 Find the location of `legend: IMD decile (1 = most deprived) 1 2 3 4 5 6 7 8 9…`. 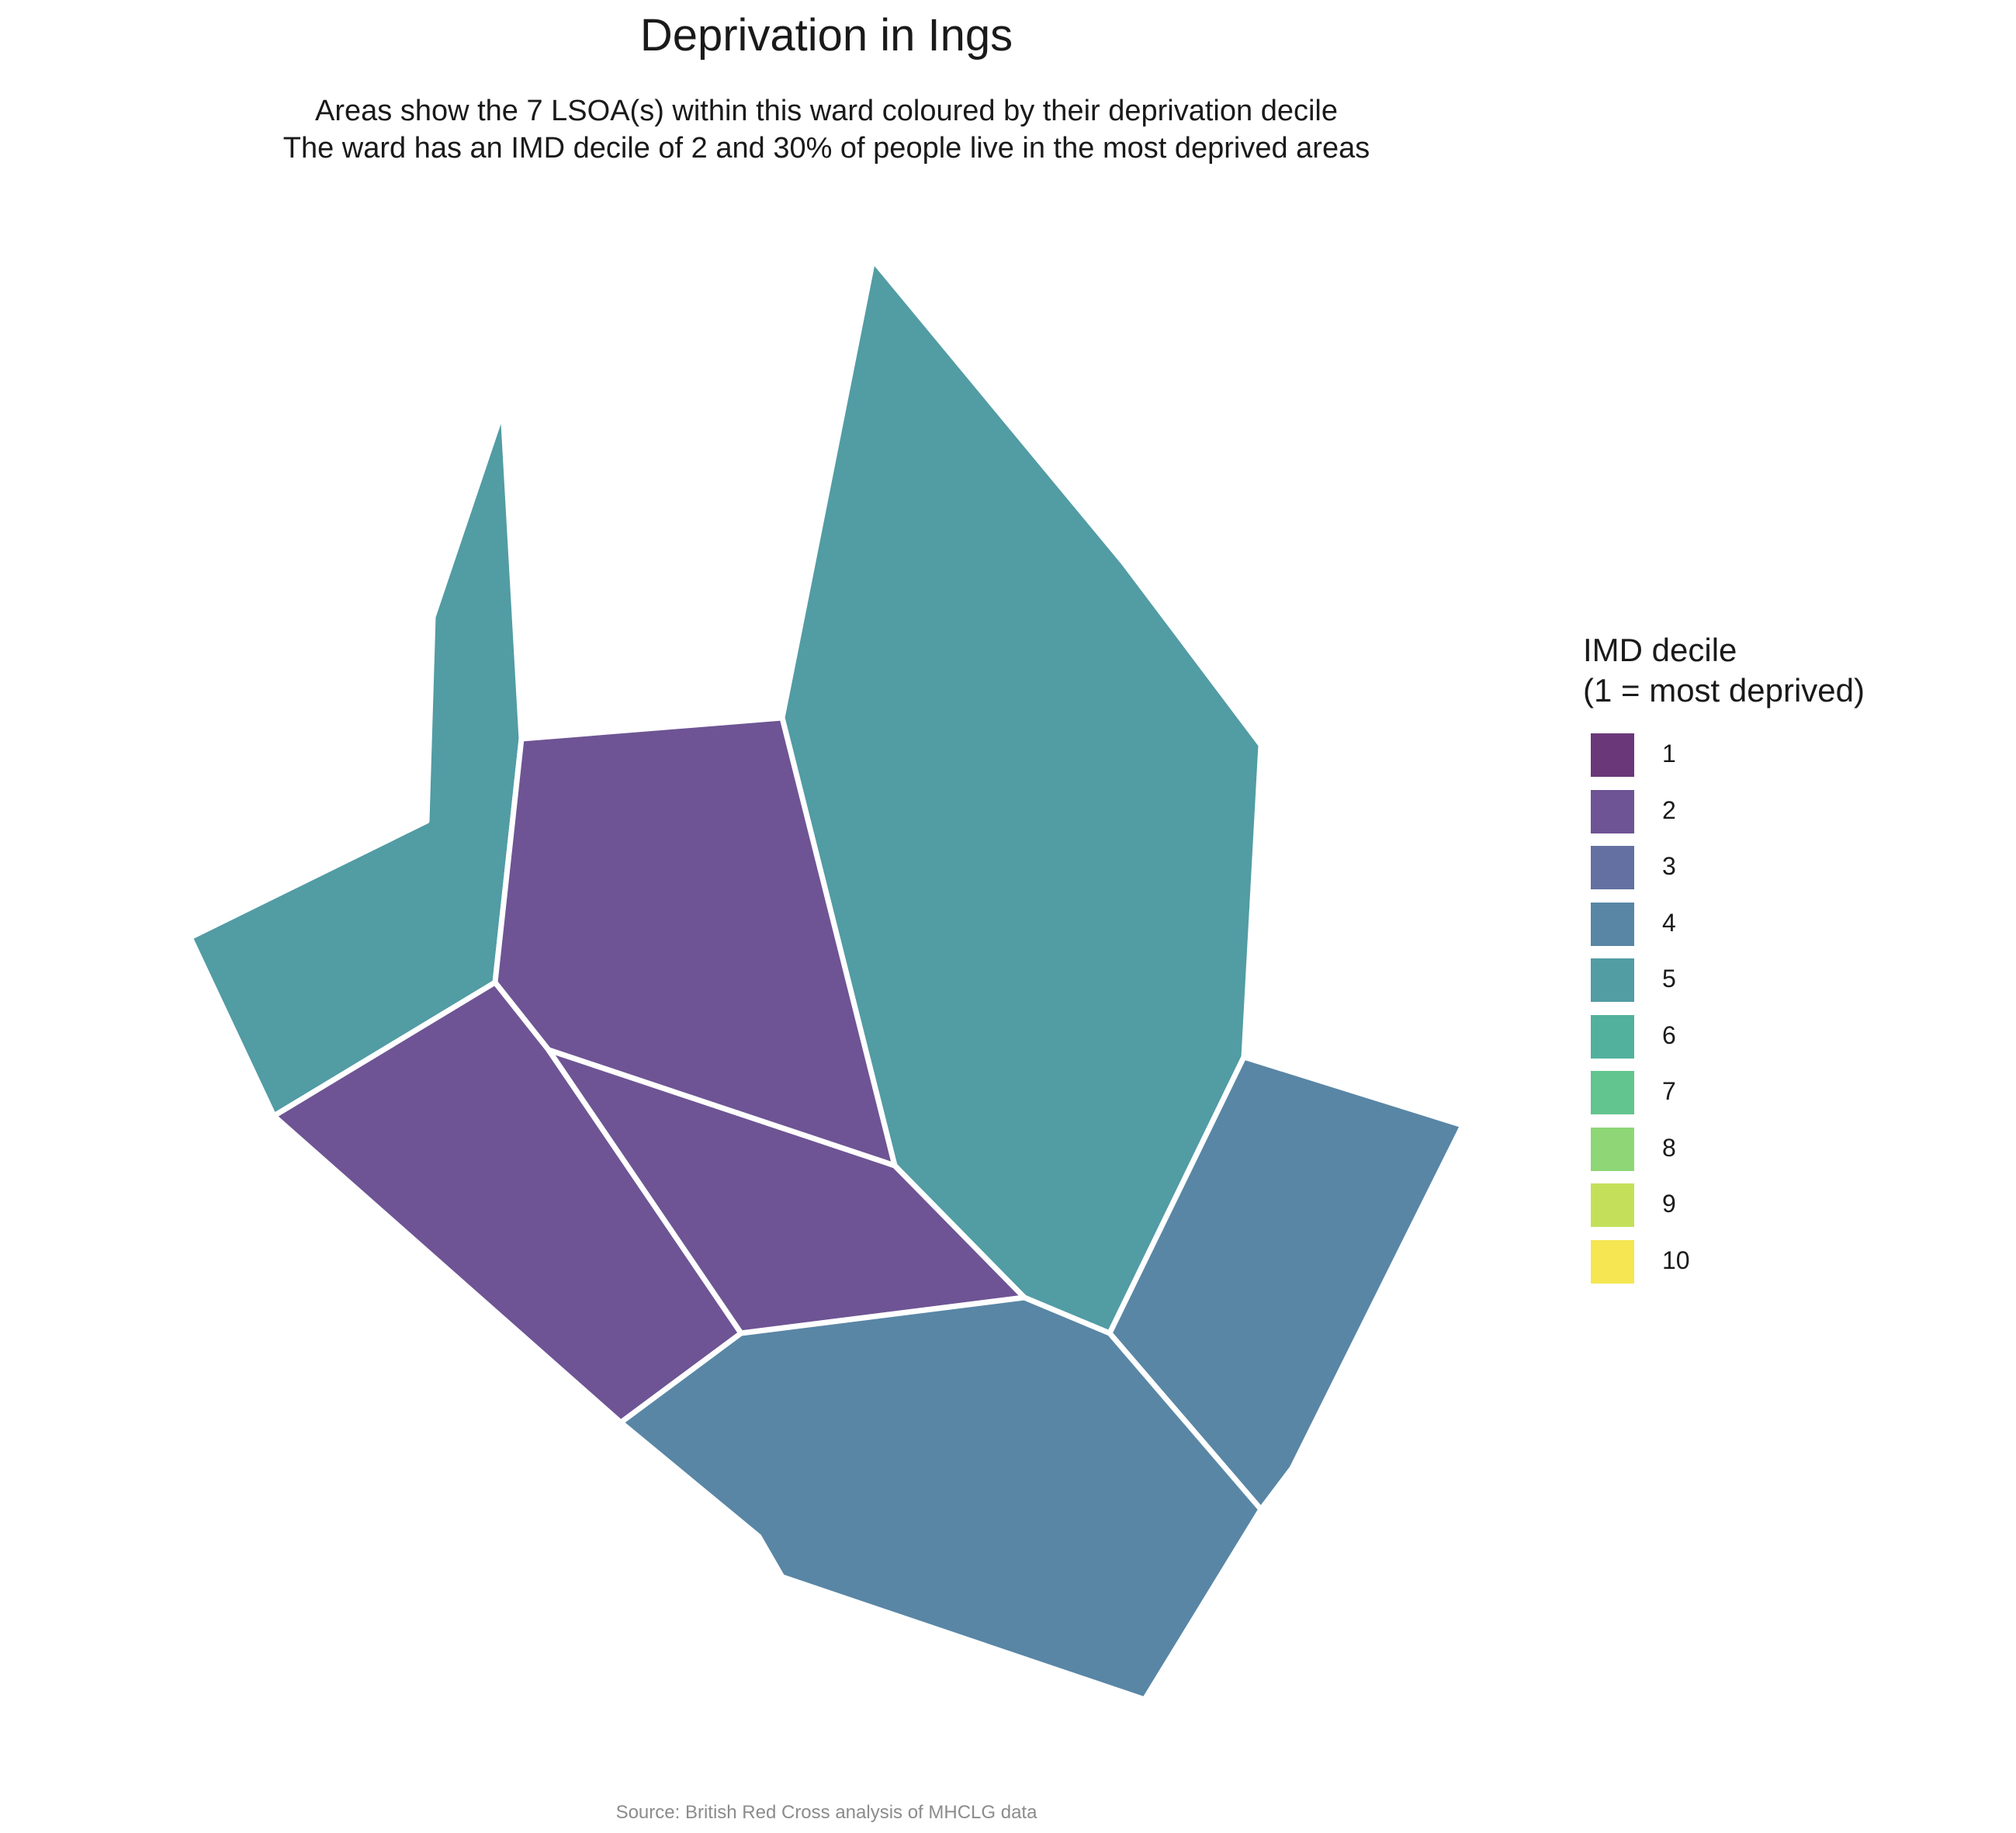

legend: IMD decile (1 = most deprived) 1 2 3 4 5 6 7 8 9… is located at coordinates (1724, 957).